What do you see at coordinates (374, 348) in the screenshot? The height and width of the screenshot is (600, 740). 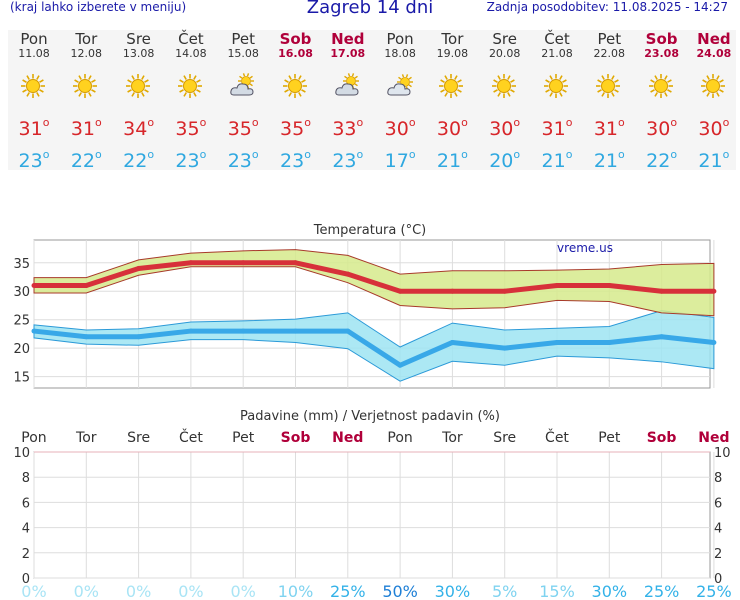 I see `min-temp-line` at bounding box center [374, 348].